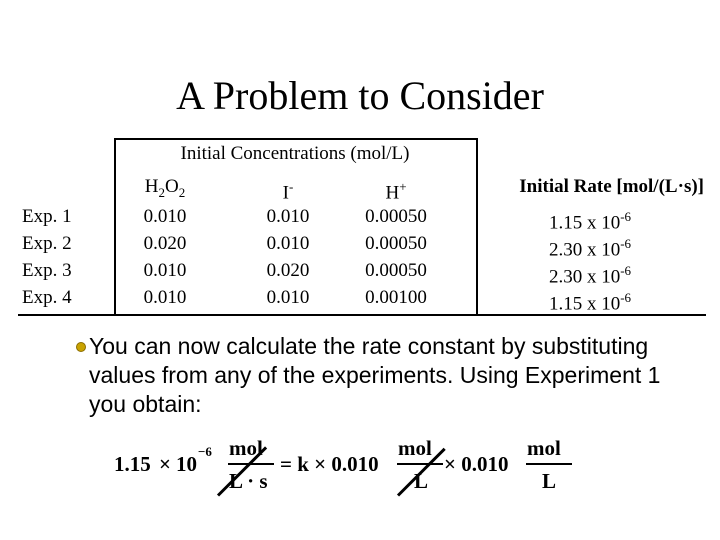 The height and width of the screenshot is (540, 720). What do you see at coordinates (477, 227) in the screenshot?
I see `table-right-divider` at bounding box center [477, 227].